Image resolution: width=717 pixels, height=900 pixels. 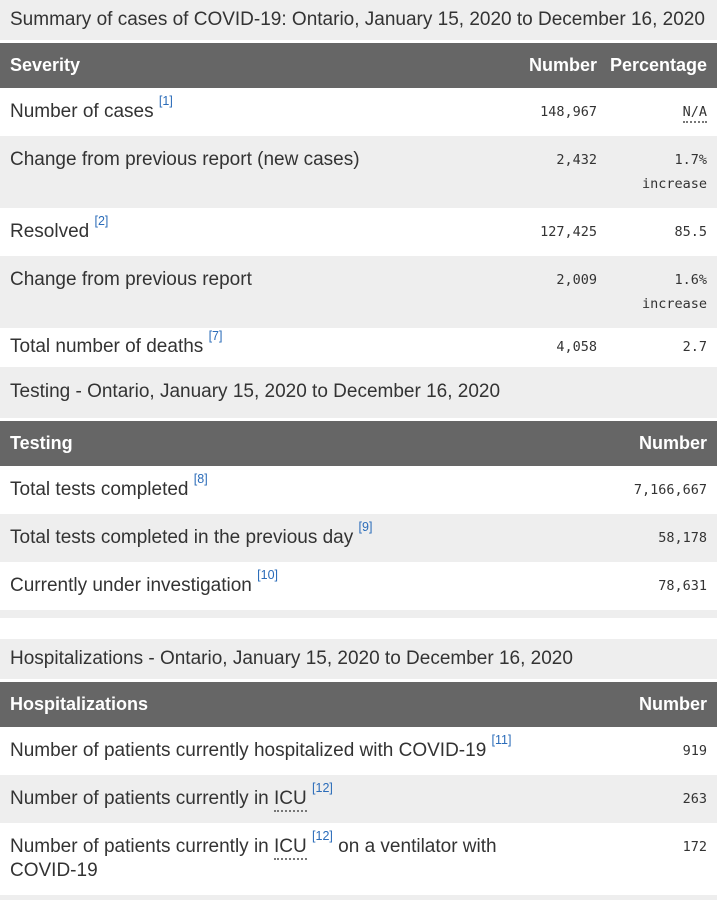 I want to click on table-row: Resolved [2] 127,425 85.5, so click(x=358, y=232).